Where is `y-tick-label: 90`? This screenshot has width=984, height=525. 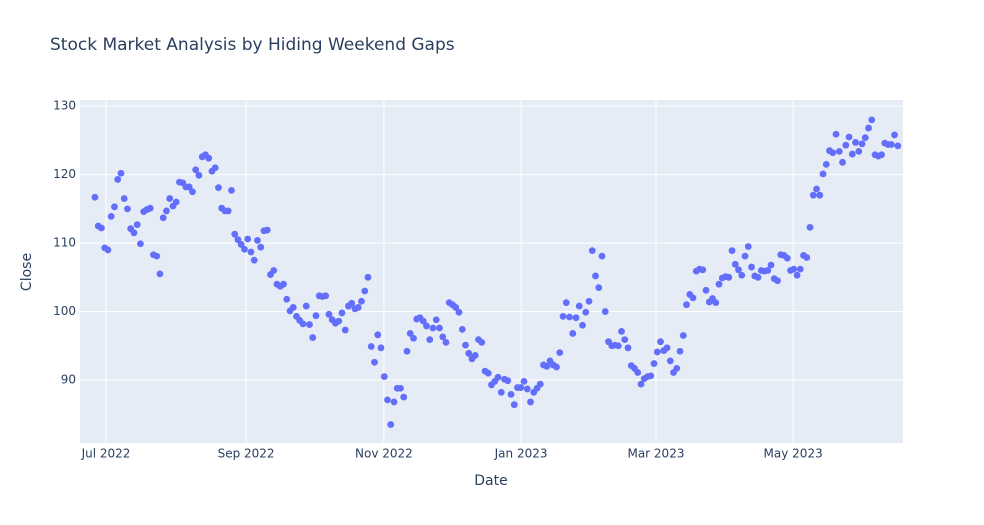
y-tick-label: 90 is located at coordinates (68, 380).